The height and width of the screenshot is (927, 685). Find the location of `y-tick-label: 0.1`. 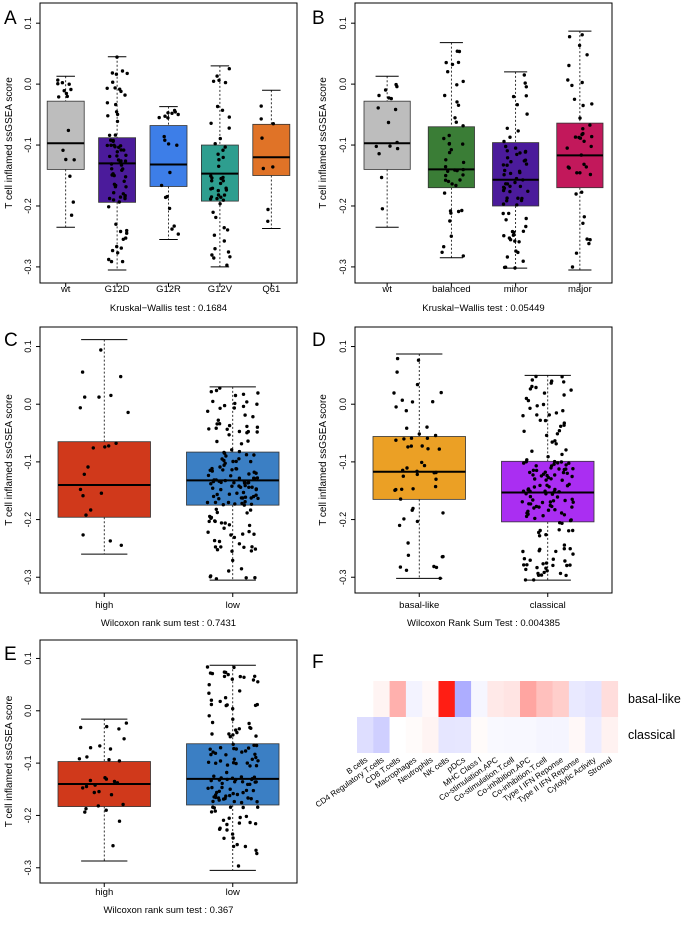

y-tick-label: 0.1 is located at coordinates (343, 346).